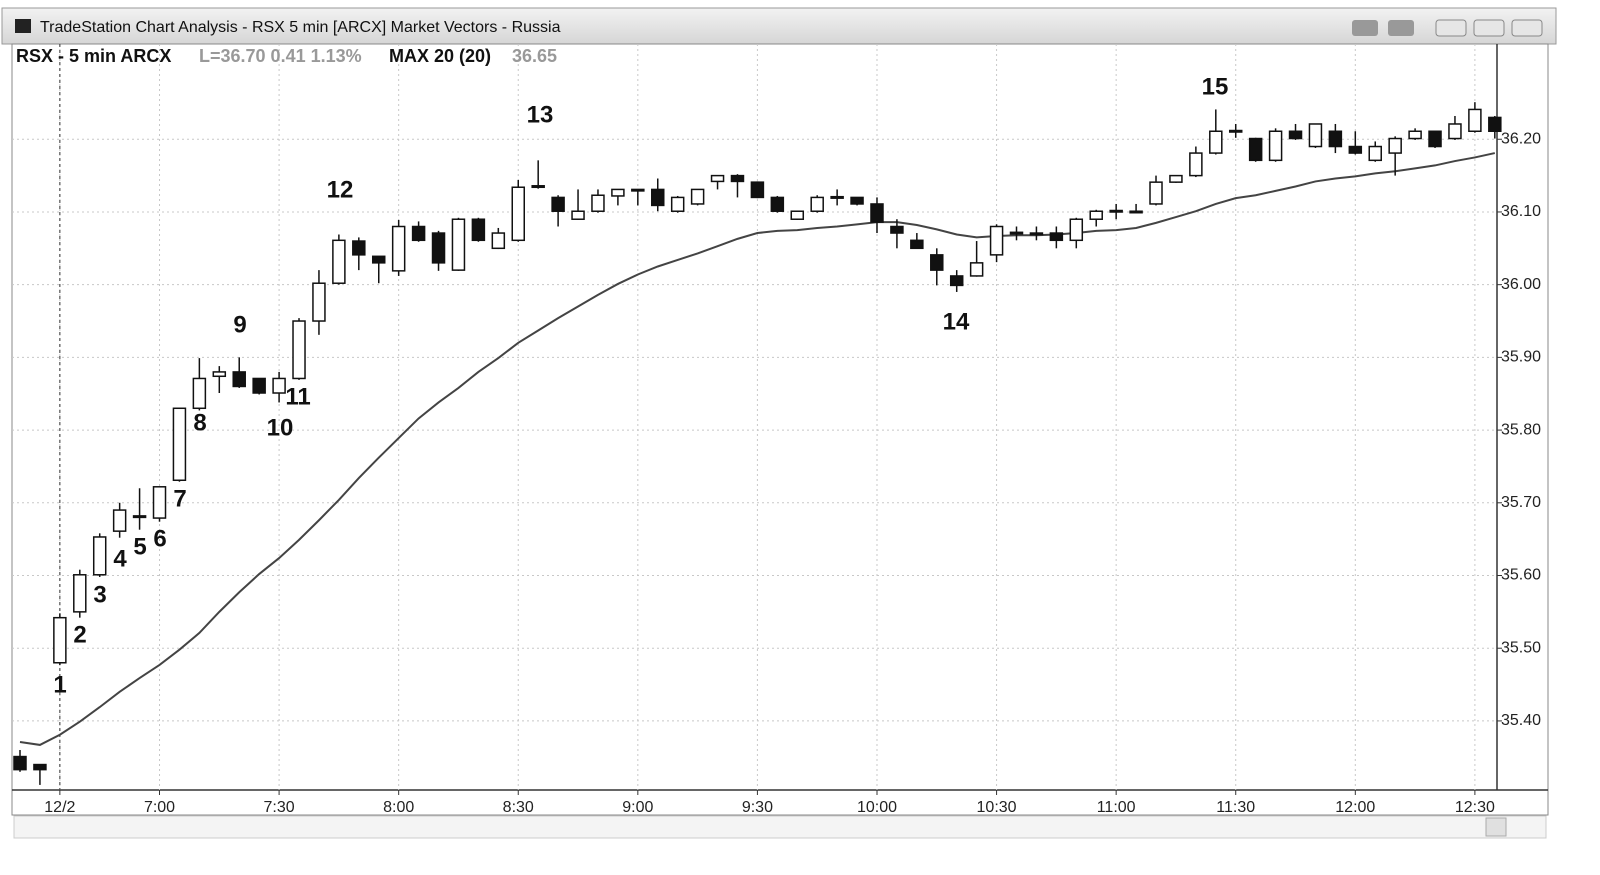 The height and width of the screenshot is (875, 1600). Describe the element at coordinates (398, 807) in the screenshot. I see `x-tick-label: 8:00` at that location.